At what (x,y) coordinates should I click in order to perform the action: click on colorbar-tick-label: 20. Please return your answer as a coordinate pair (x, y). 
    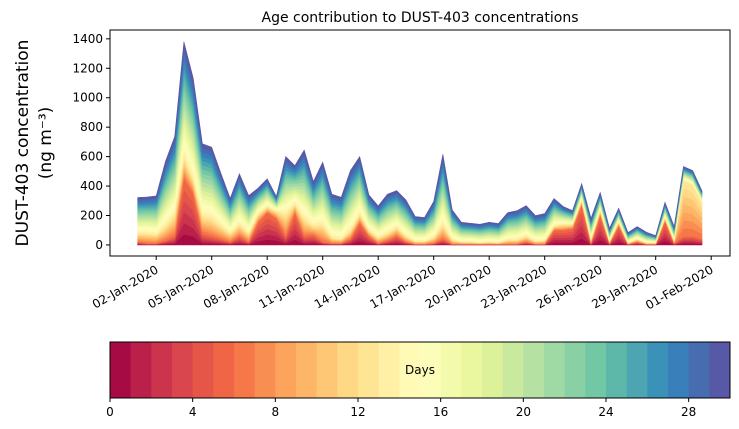
    Looking at the image, I should click on (523, 412).